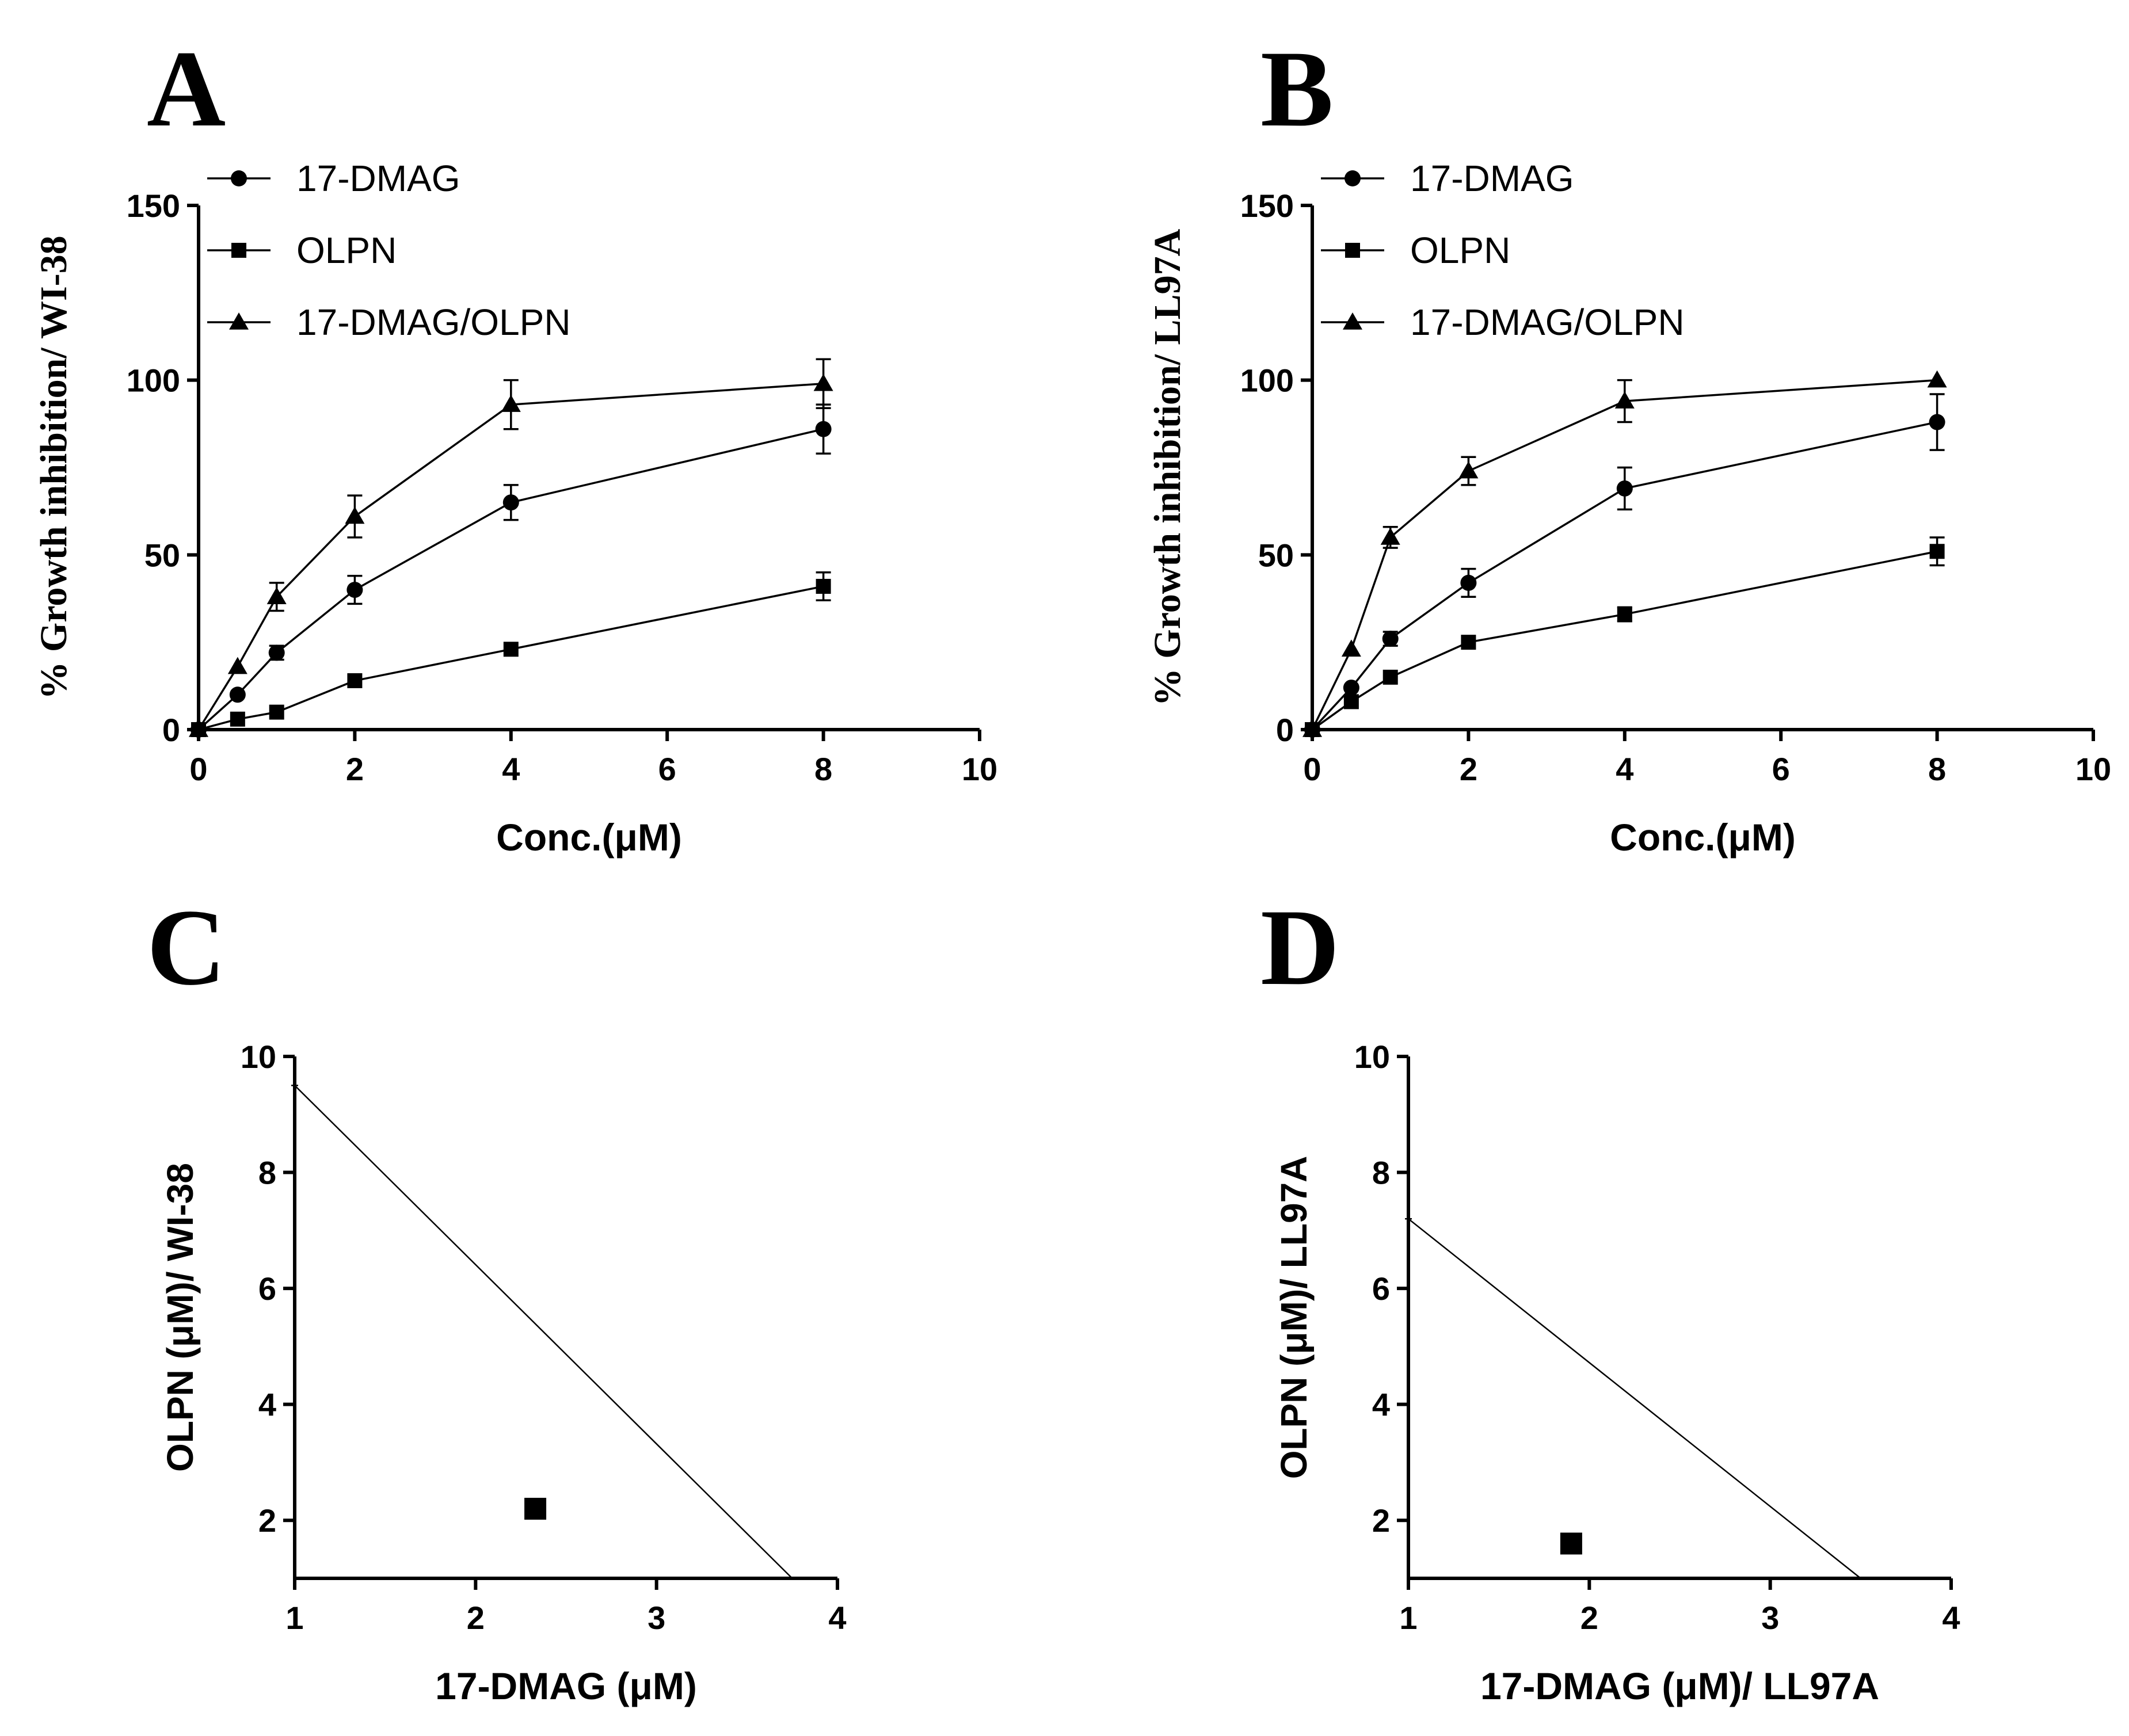 This screenshot has width=2129, height=1736. I want to click on y-axis-label: OLPN (μM)/ LL97A, so click(1294, 1317).